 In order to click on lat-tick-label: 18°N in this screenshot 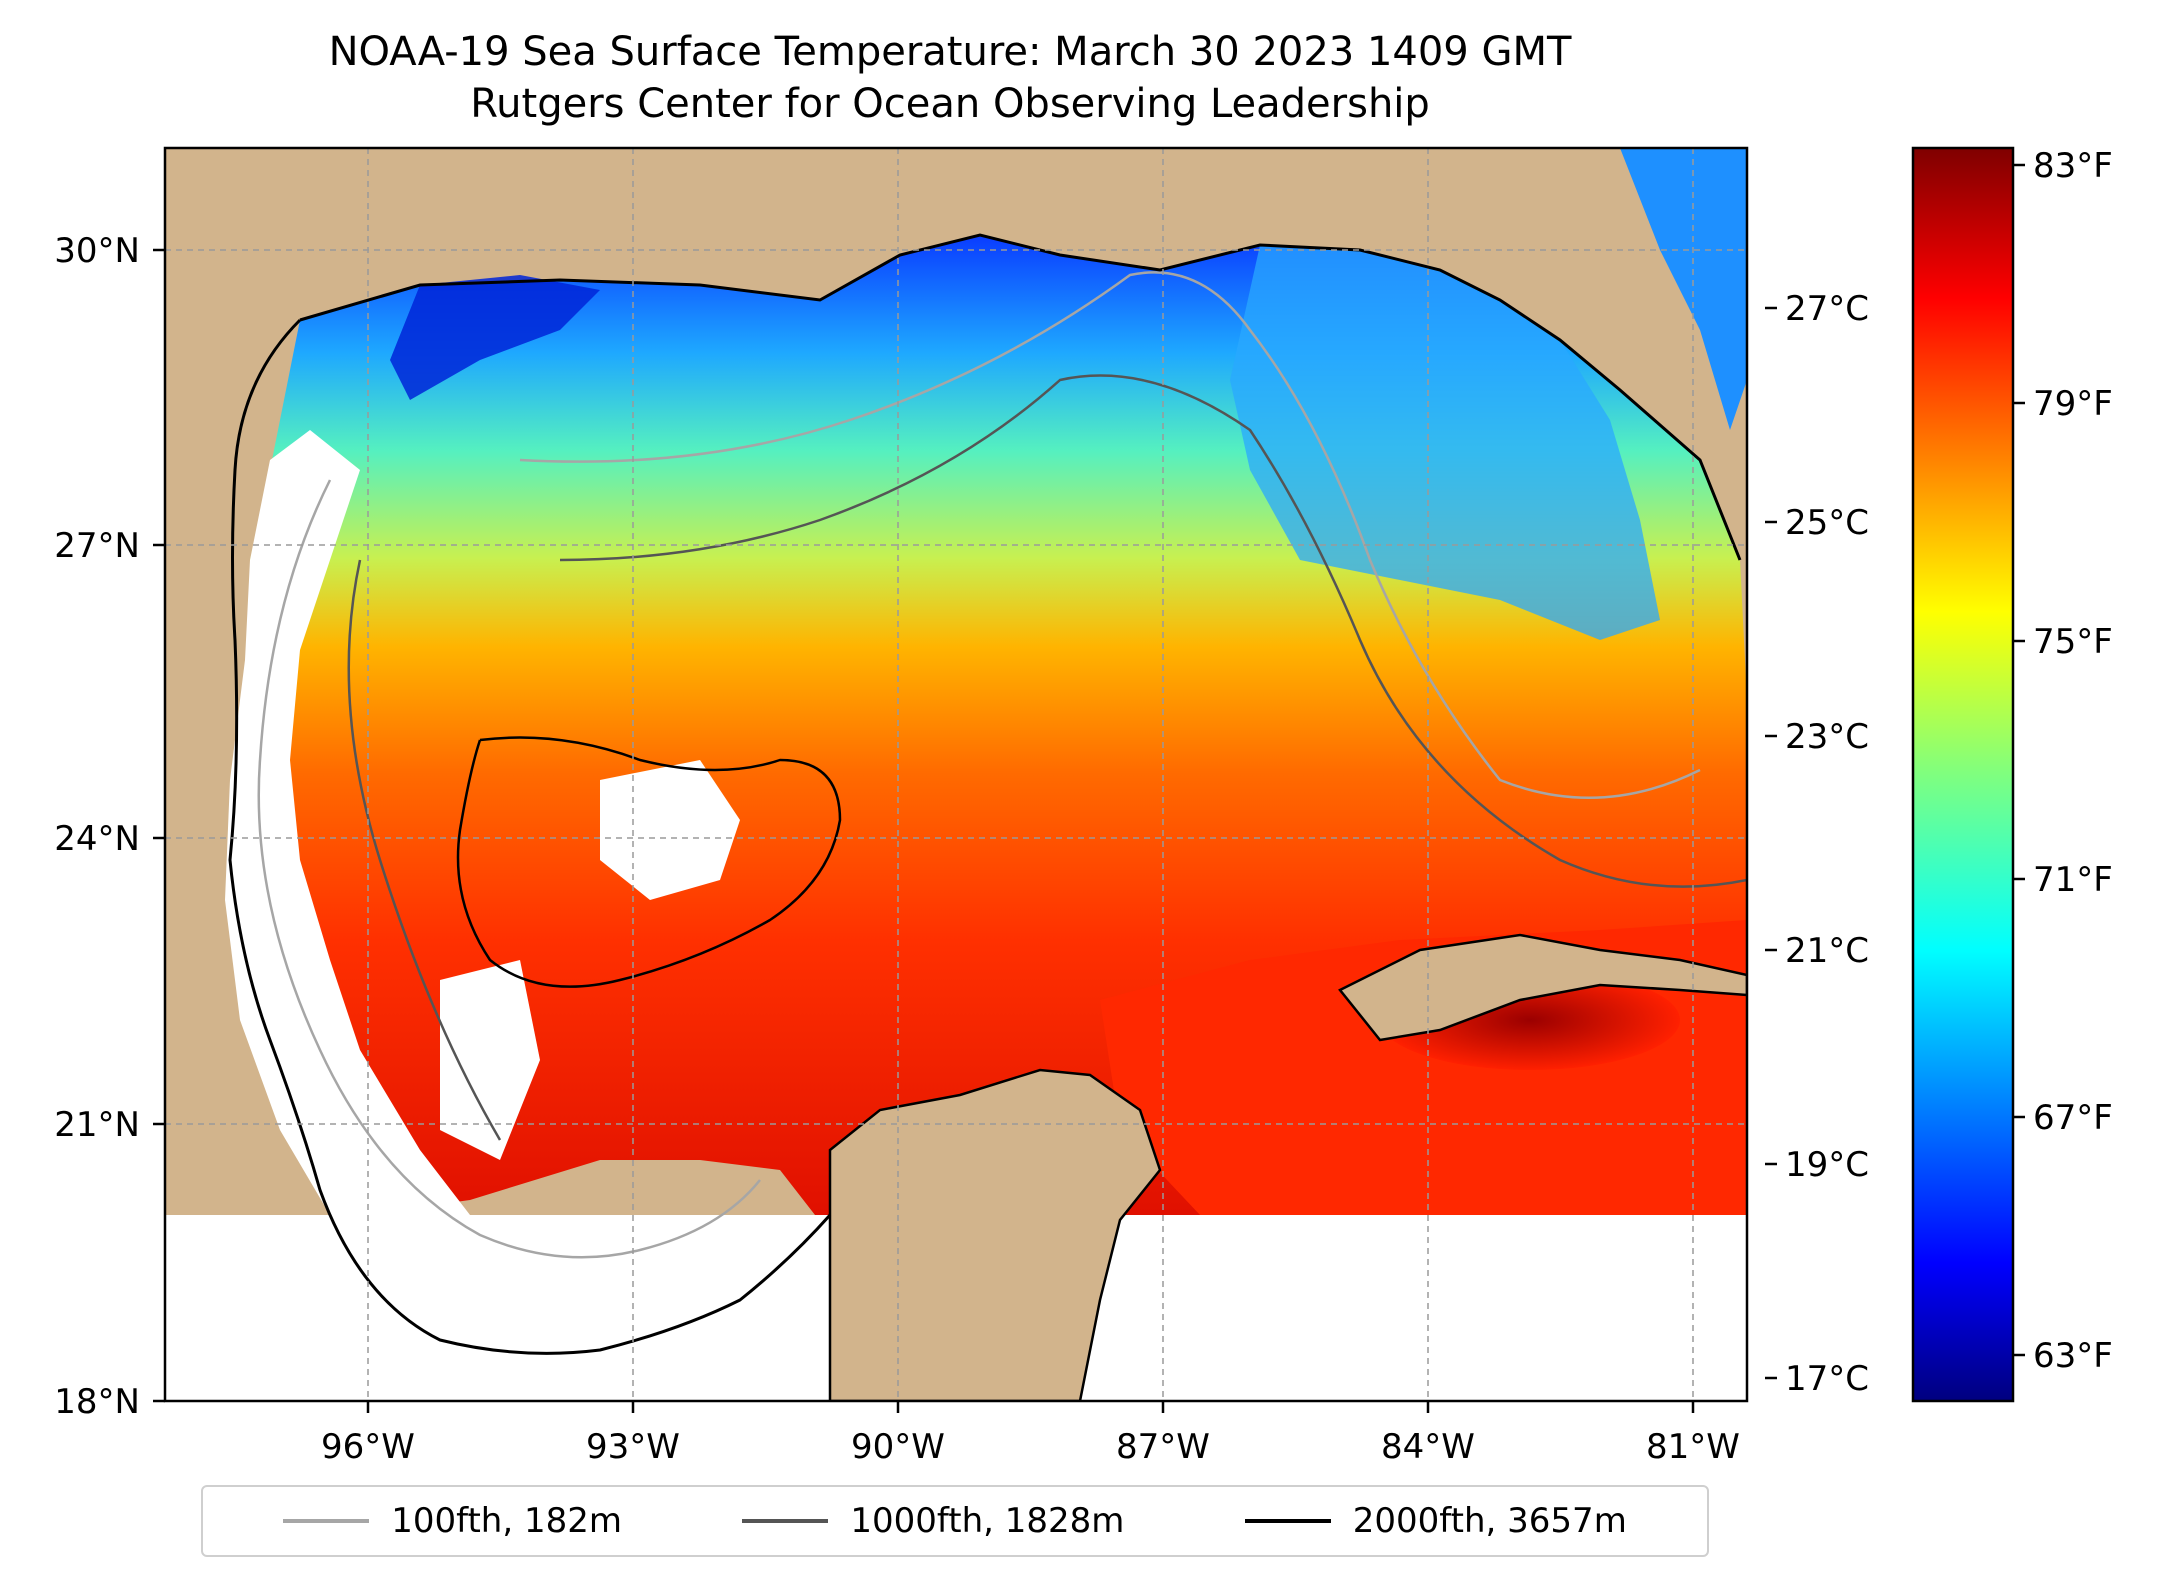, I will do `click(97, 1402)`.